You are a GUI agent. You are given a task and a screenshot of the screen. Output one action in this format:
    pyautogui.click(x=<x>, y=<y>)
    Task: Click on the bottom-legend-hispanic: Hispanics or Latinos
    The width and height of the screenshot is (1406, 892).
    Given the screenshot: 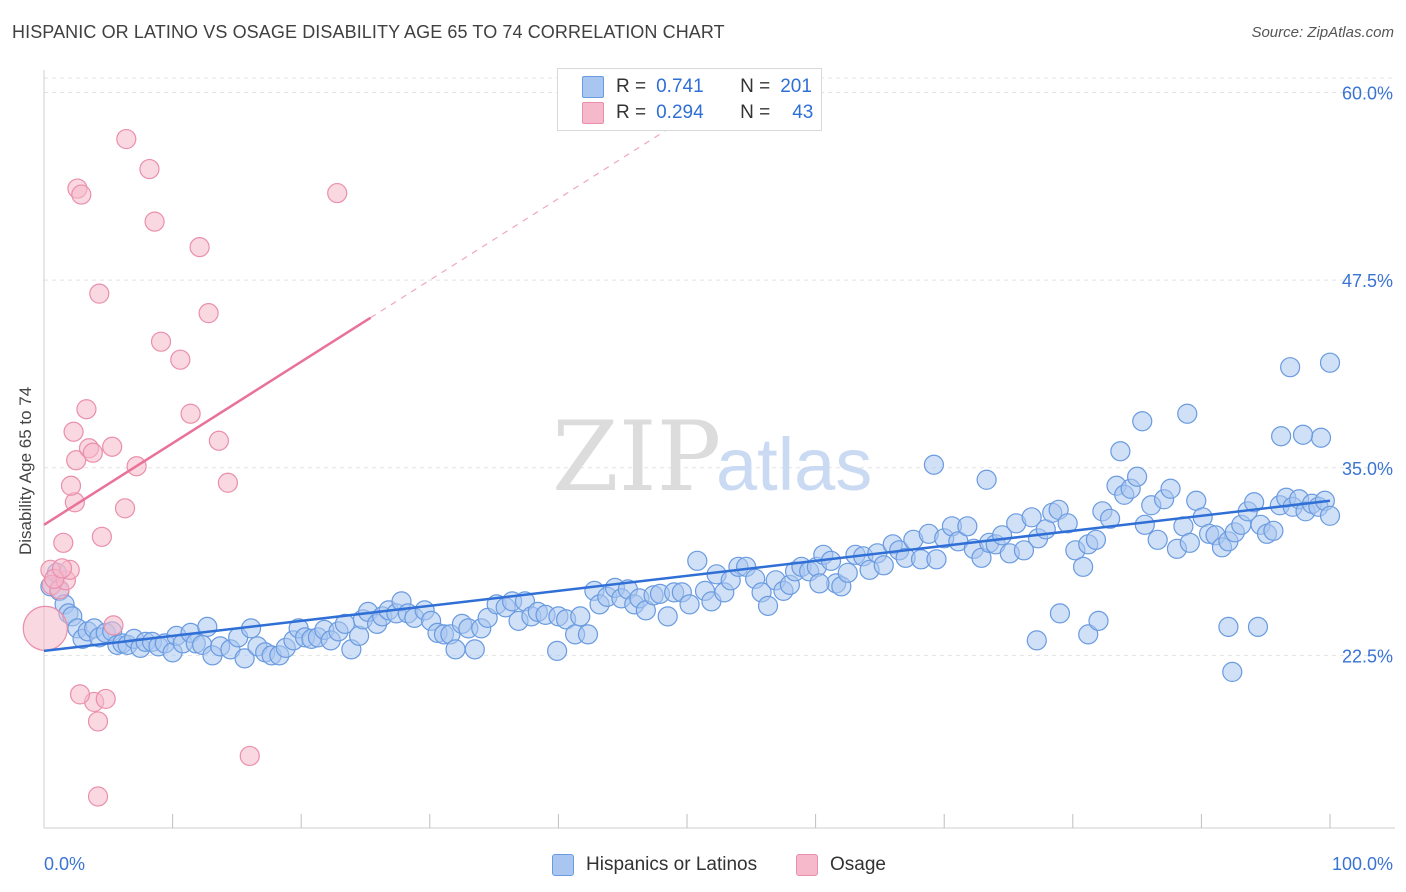 What is the action you would take?
    pyautogui.click(x=654, y=865)
    